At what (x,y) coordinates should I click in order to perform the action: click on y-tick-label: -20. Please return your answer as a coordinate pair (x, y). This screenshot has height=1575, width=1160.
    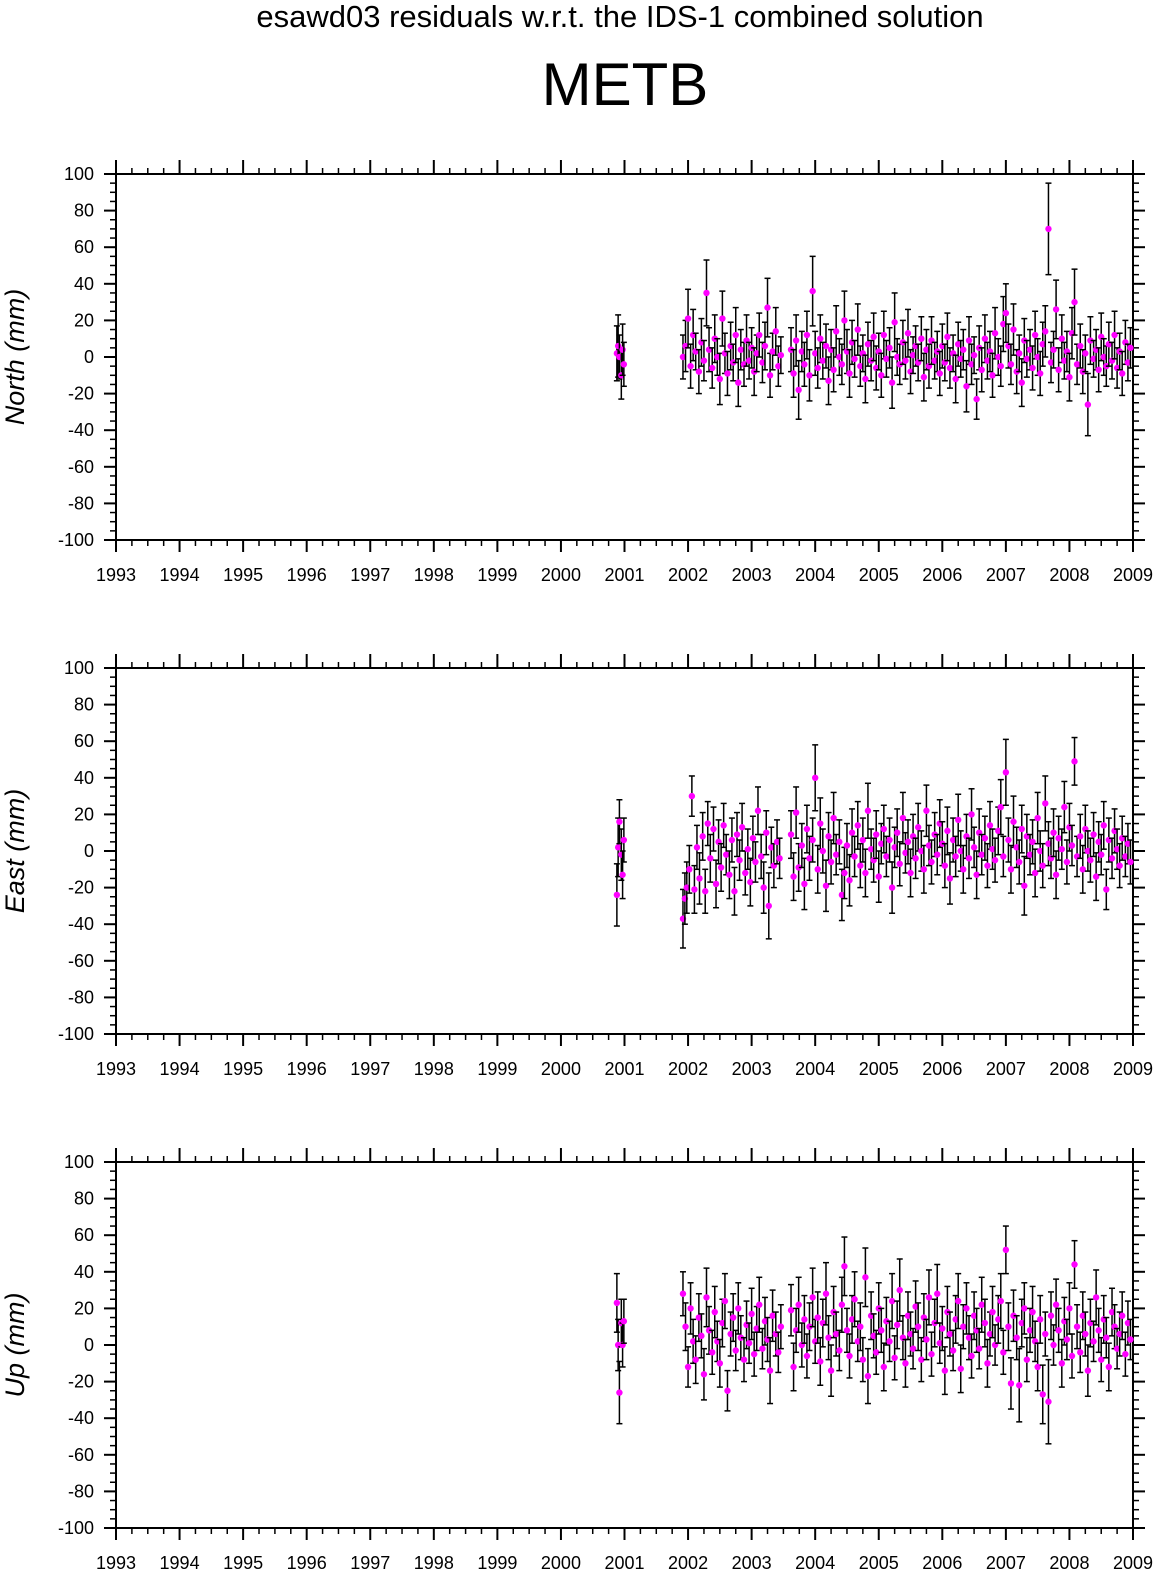
    Looking at the image, I should click on (81, 888).